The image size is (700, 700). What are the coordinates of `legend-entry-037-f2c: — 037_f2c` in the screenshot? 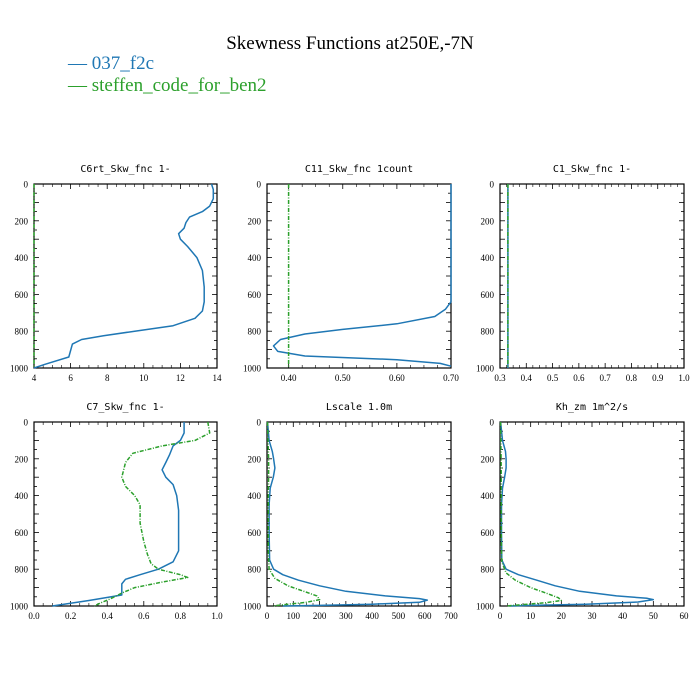 It's located at (110, 63).